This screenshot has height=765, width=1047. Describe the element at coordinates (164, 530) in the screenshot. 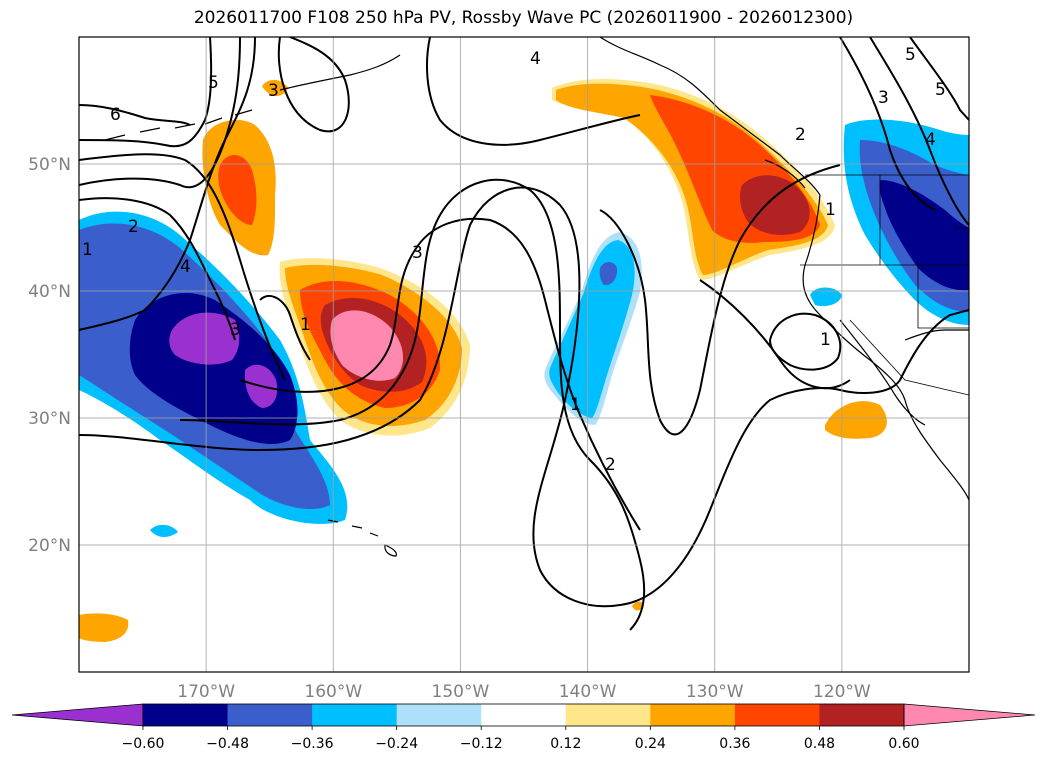

I see `neg-anomaly-small-west` at that location.